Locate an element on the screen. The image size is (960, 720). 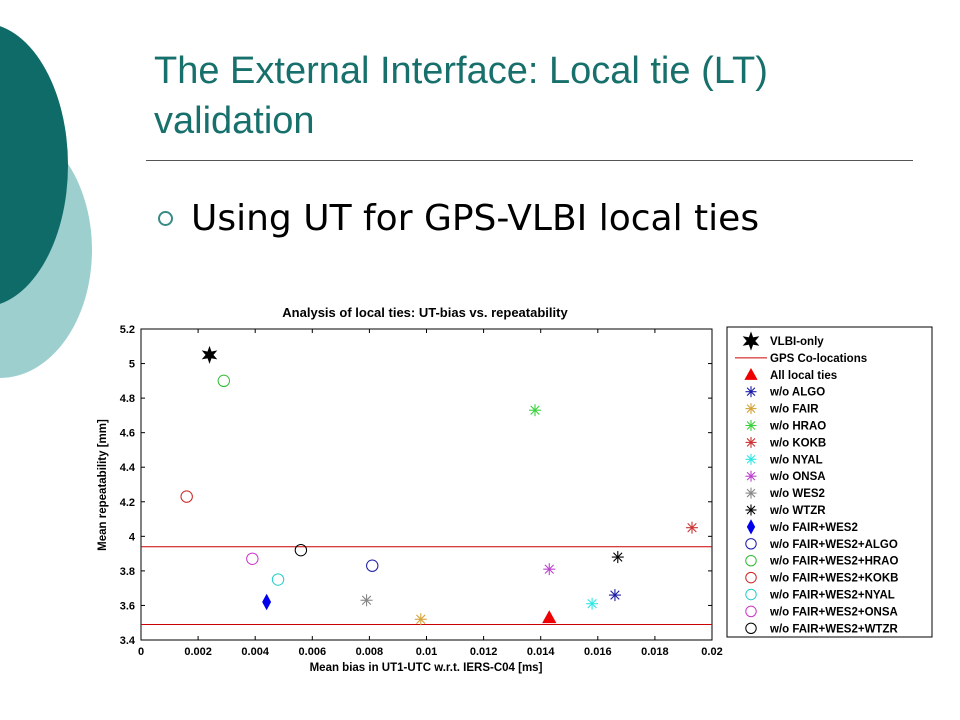
legend-label: w/o FAIR+WES2+KOKB is located at coordinates (833, 579).